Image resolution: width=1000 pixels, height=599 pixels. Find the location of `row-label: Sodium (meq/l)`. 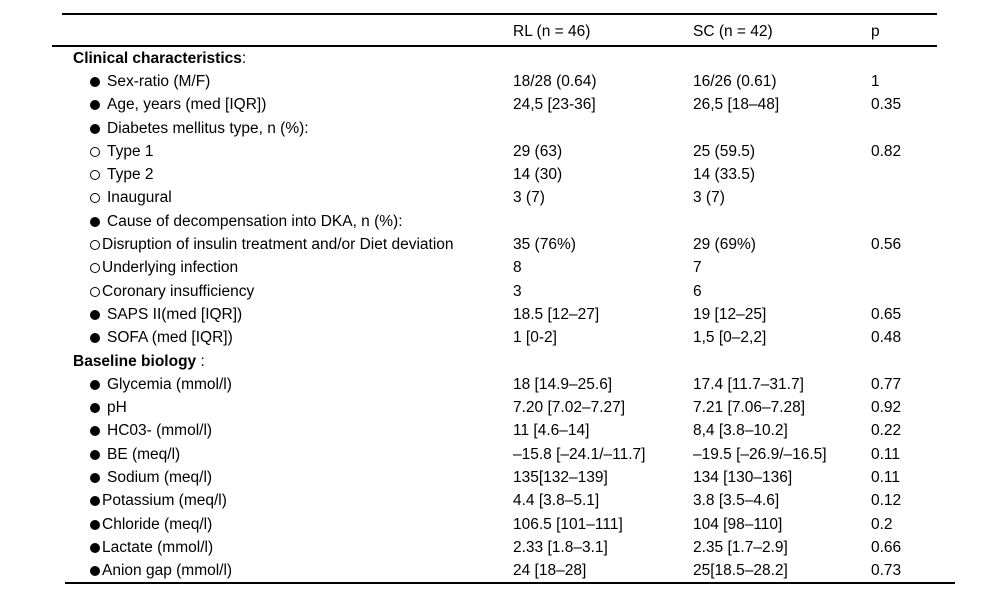

row-label: Sodium (meq/l) is located at coordinates (287, 478).